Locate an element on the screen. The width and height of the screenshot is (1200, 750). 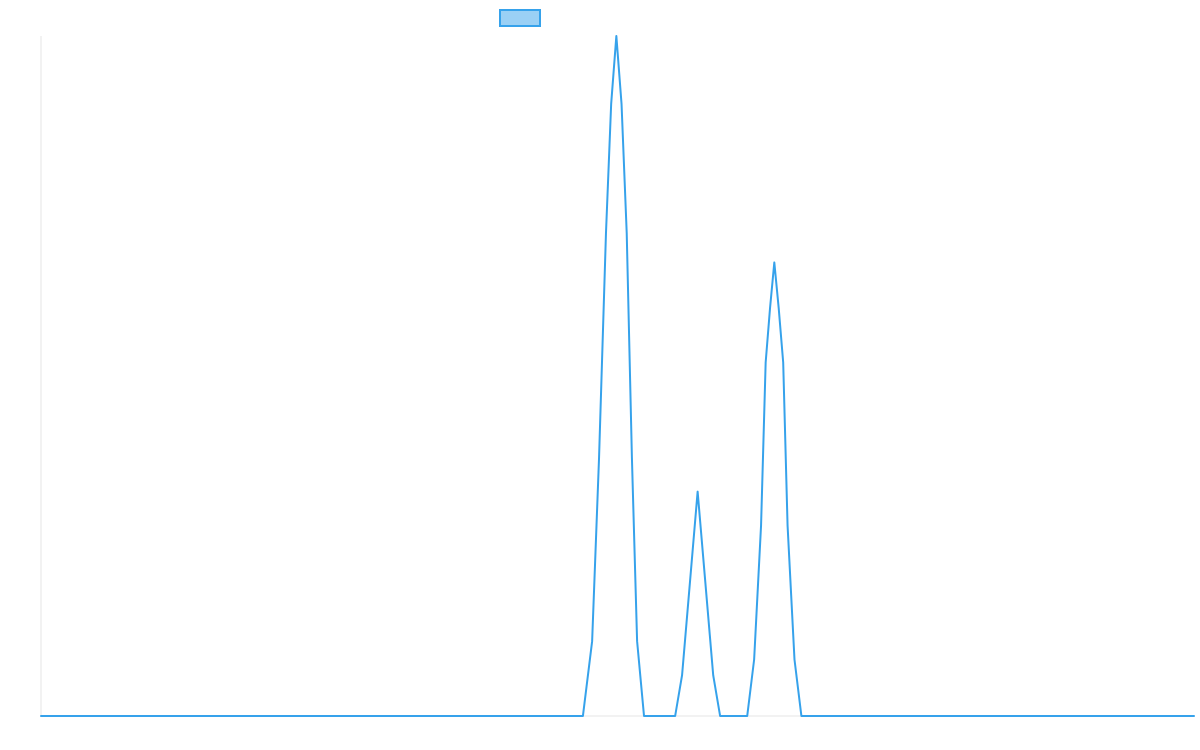
chart-legend is located at coordinates (520, 18).